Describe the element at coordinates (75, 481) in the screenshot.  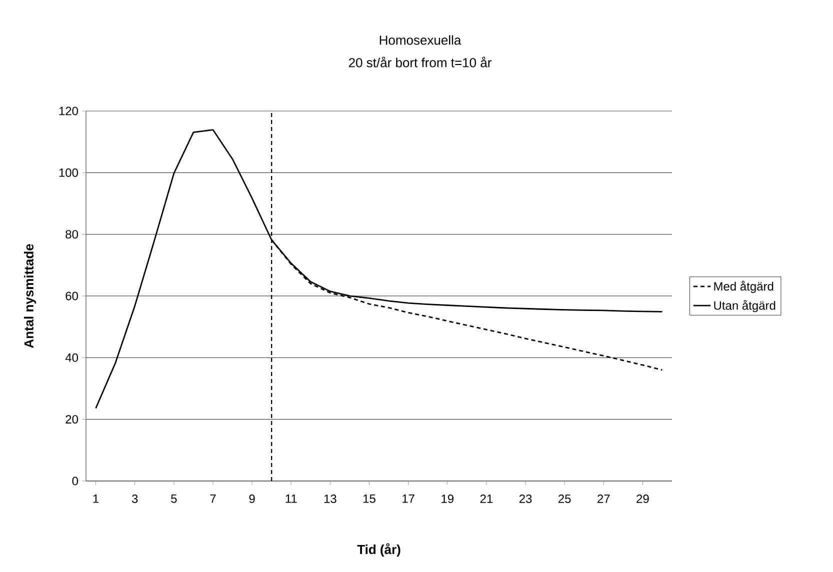
I see `y-tick-label: 0` at that location.